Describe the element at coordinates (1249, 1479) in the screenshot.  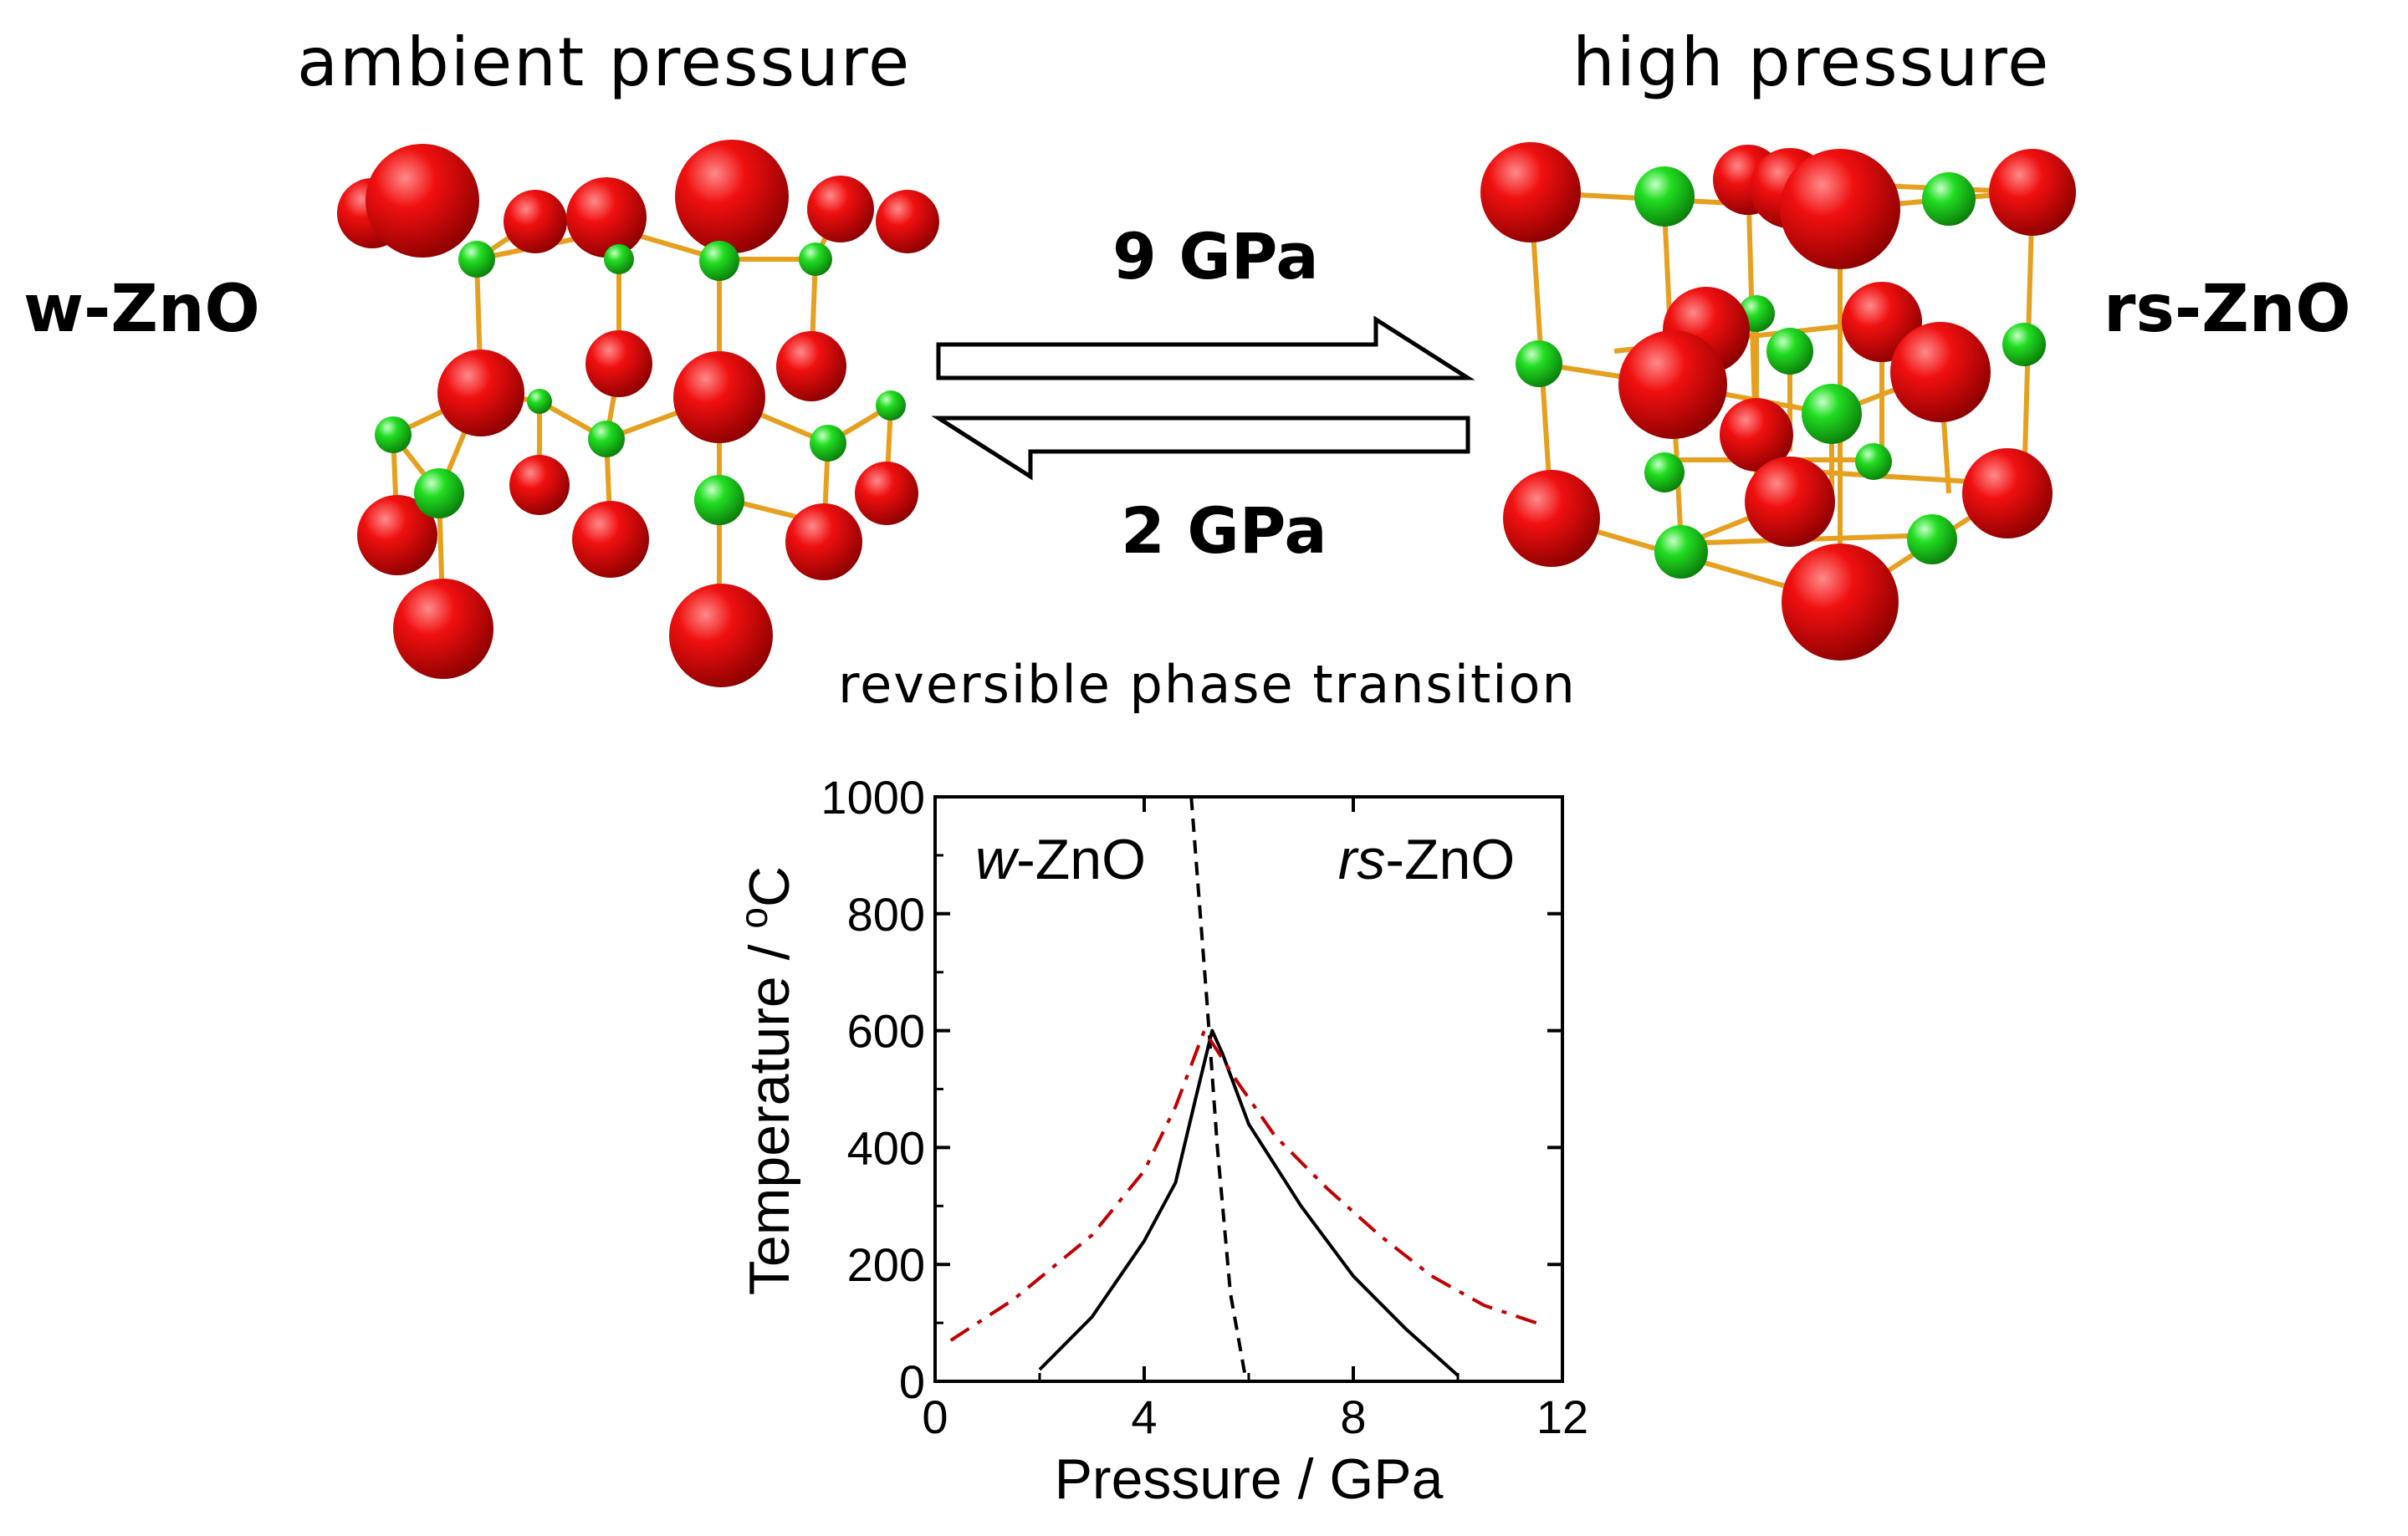
I see `x-axis-label: Pressure / GPa` at that location.